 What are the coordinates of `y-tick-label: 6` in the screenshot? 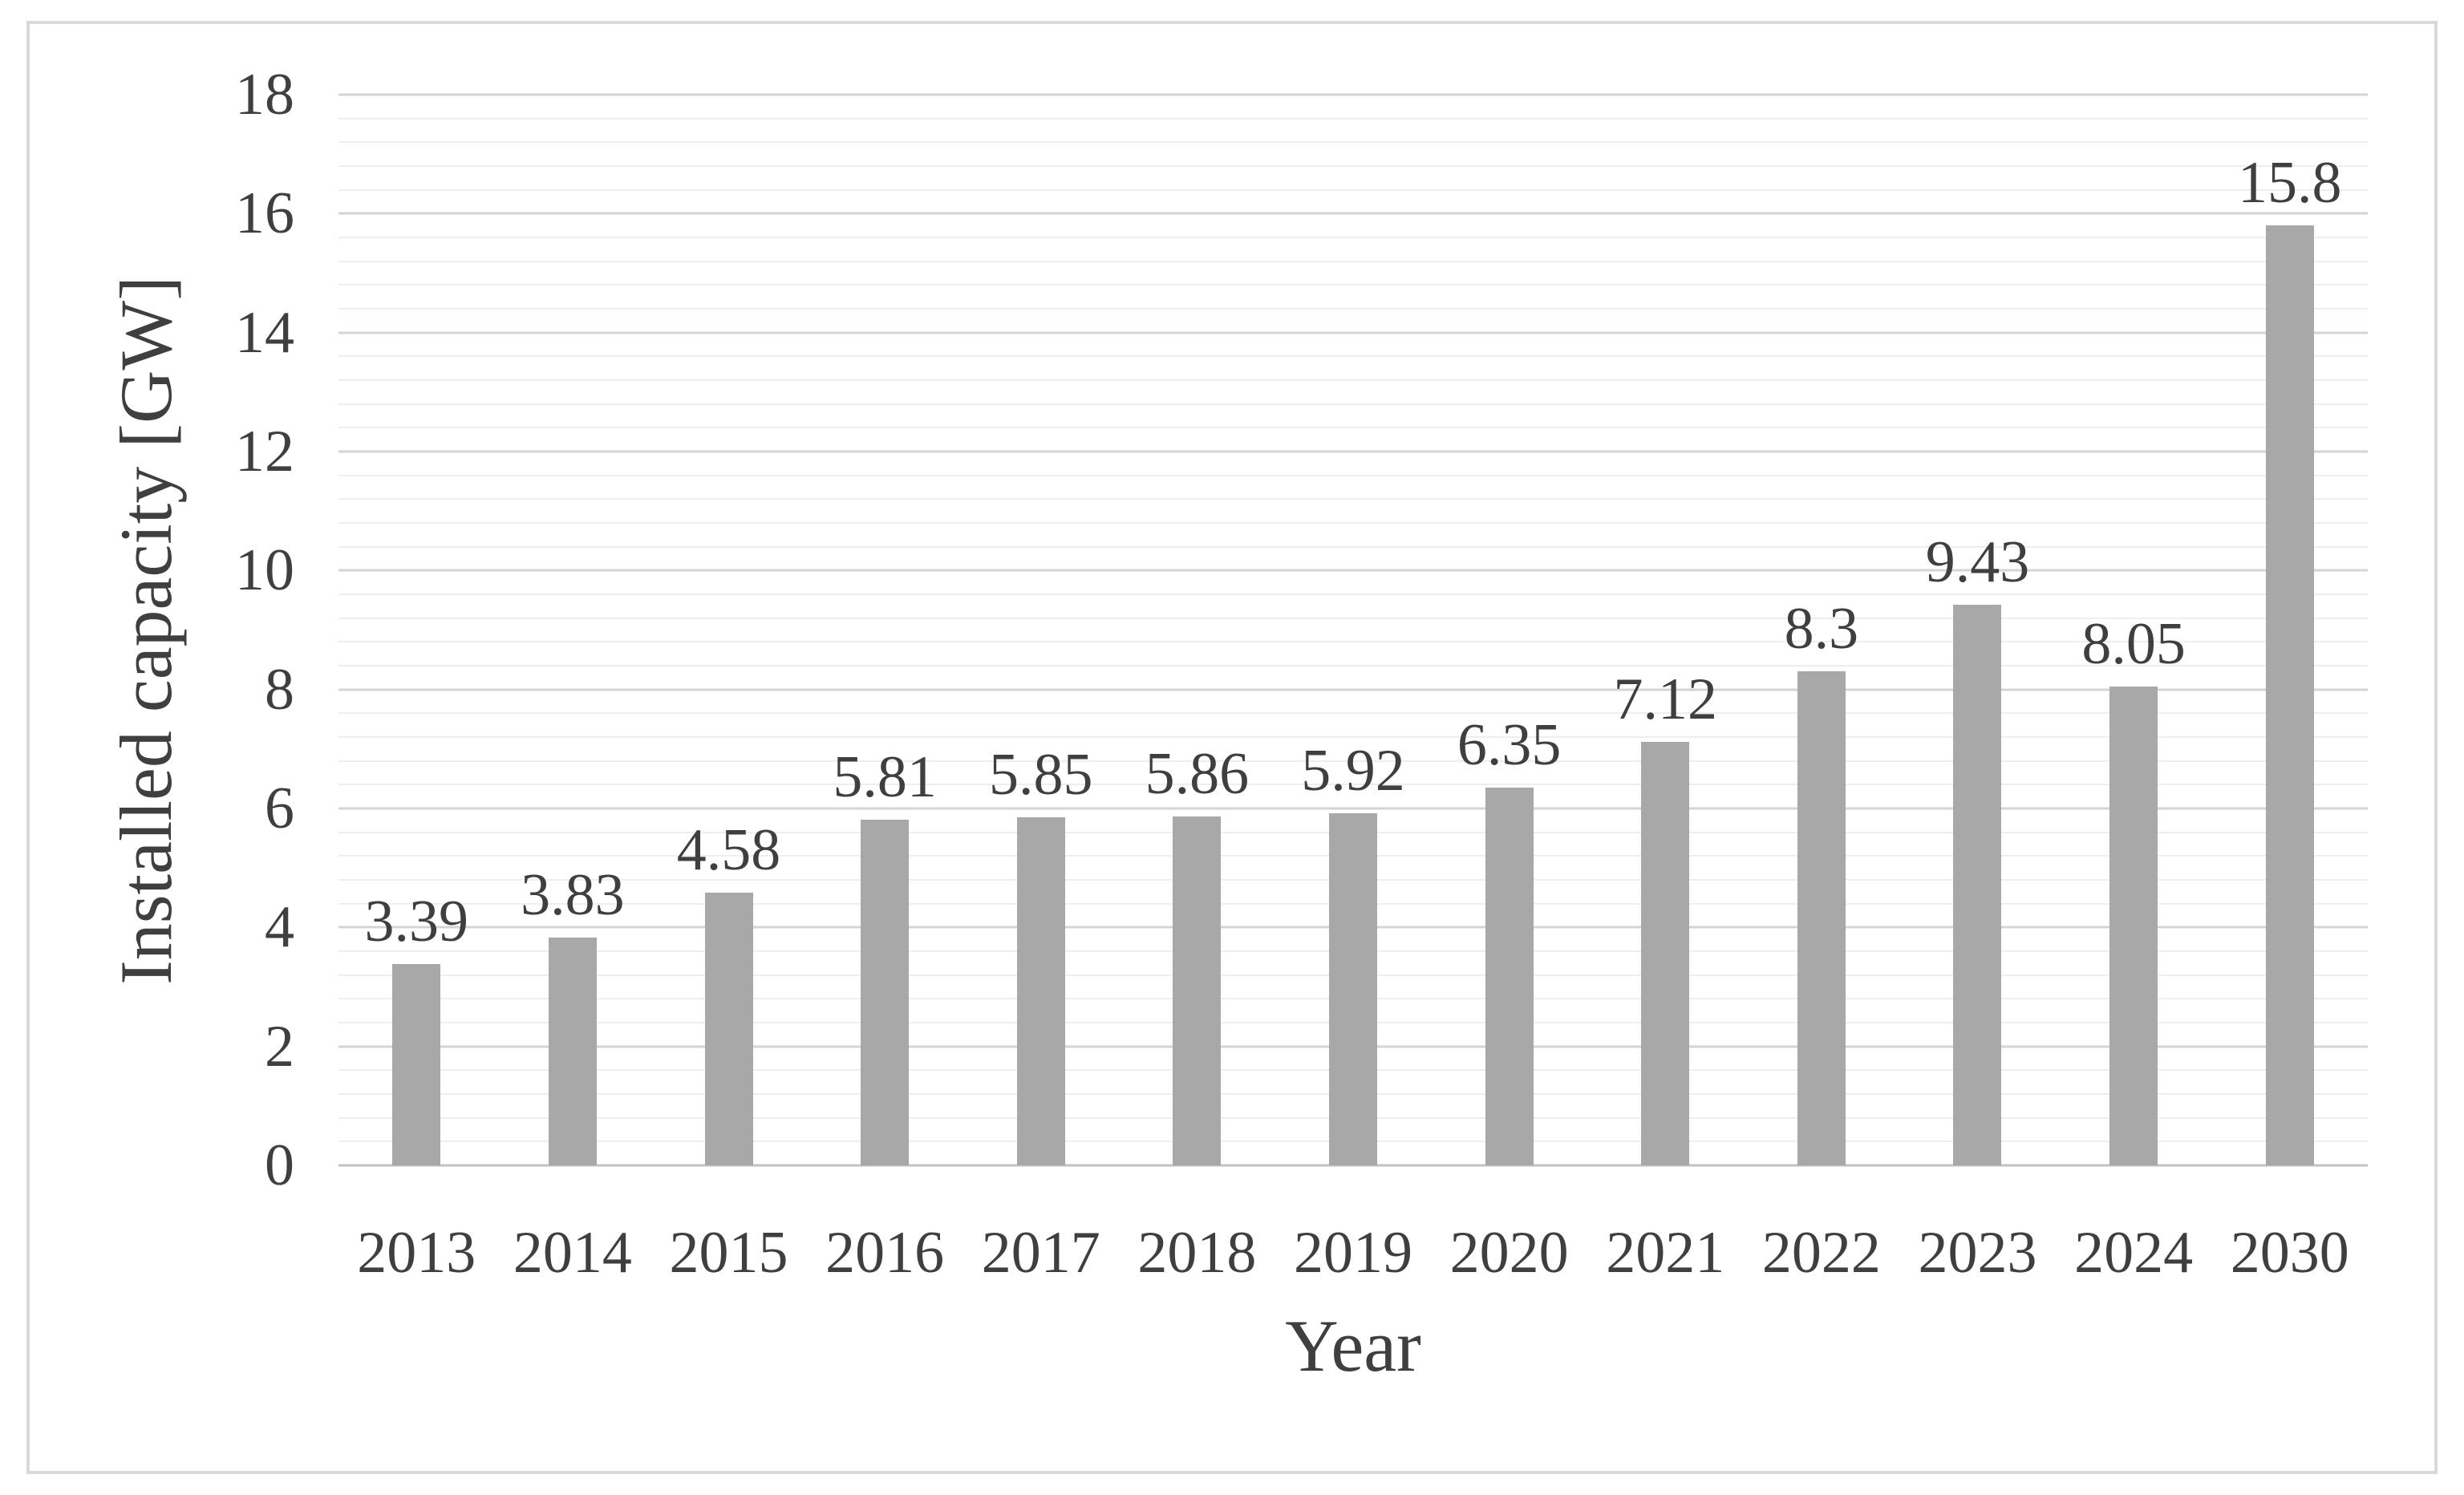 It's located at (279, 808).